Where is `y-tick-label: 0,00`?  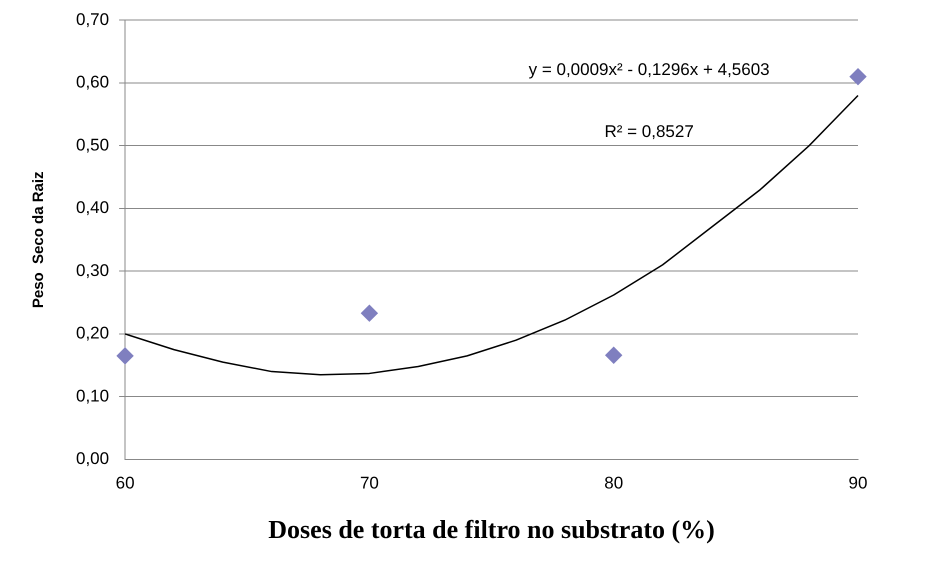
y-tick-label: 0,00 is located at coordinates (93, 458).